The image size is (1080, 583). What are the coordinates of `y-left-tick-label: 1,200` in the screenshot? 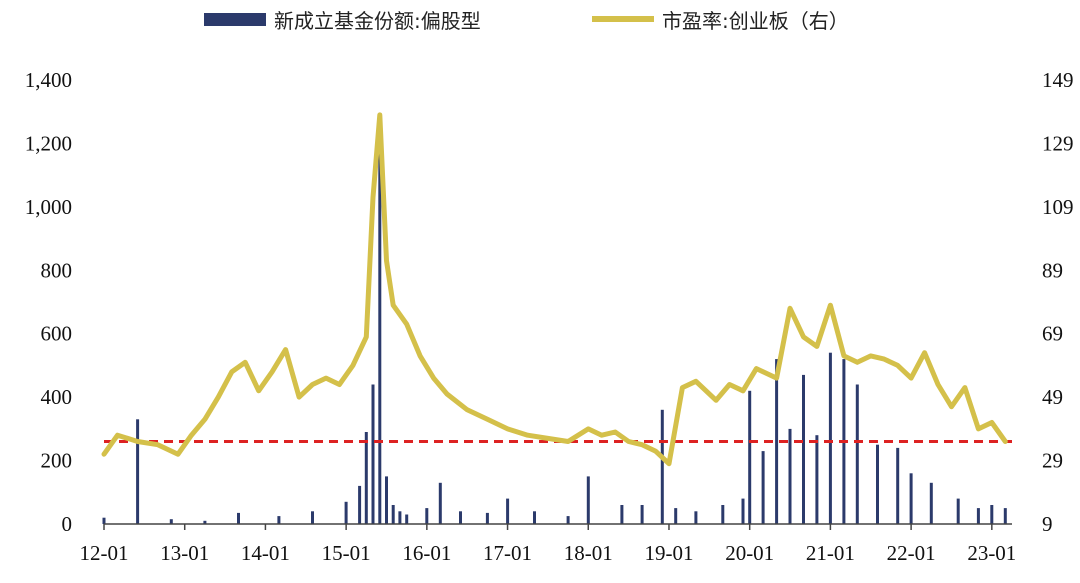 It's located at (48, 143).